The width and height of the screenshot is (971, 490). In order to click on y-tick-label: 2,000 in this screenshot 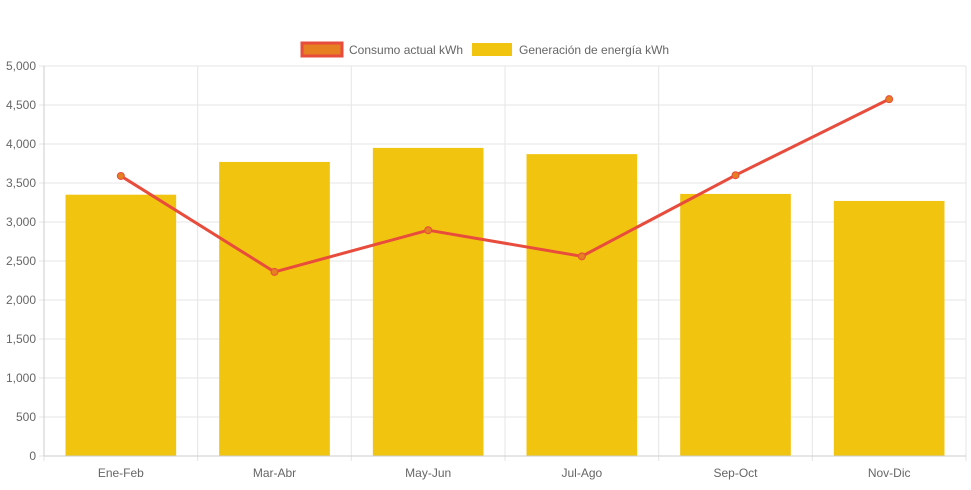, I will do `click(21, 300)`.